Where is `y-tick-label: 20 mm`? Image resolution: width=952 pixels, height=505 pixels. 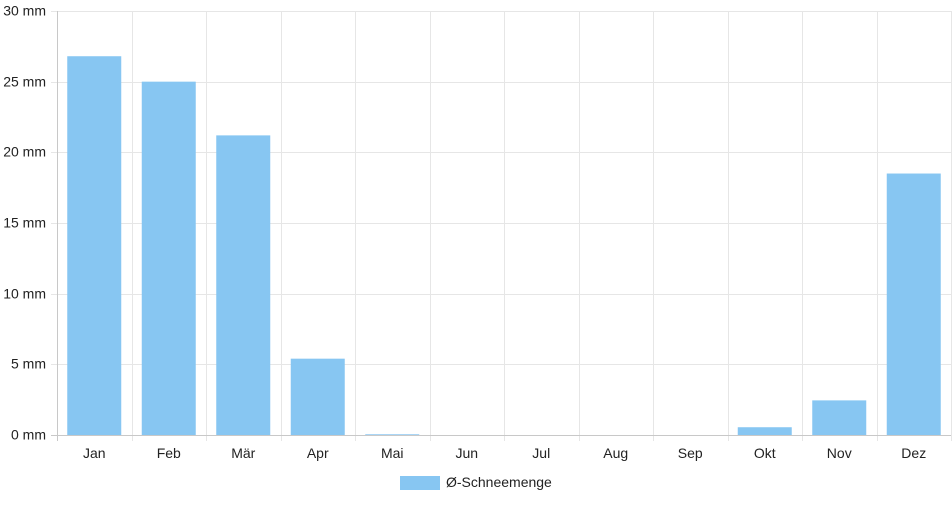
y-tick-label: 20 mm is located at coordinates (24, 152).